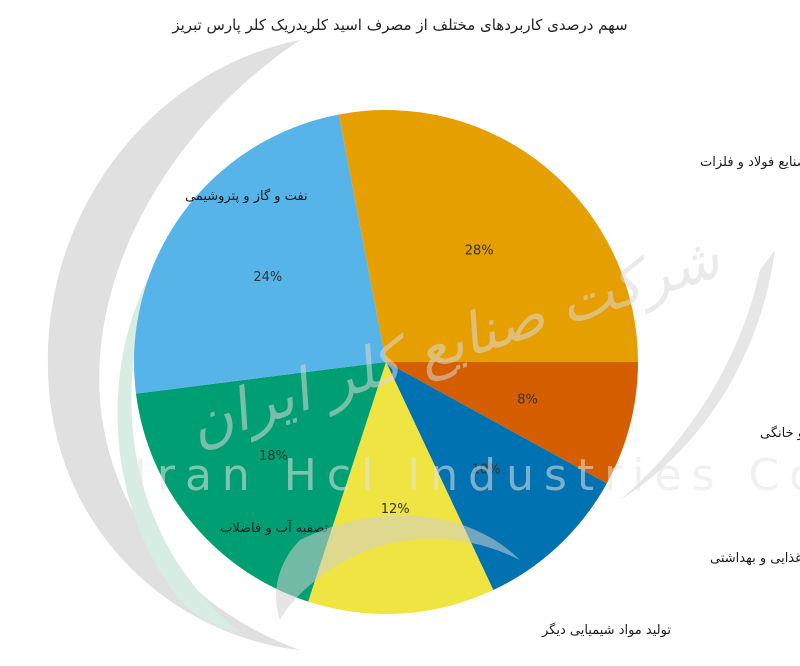 The image size is (800, 666). What do you see at coordinates (178, 433) in the screenshot?
I see `watermark-swoosh-green` at bounding box center [178, 433].